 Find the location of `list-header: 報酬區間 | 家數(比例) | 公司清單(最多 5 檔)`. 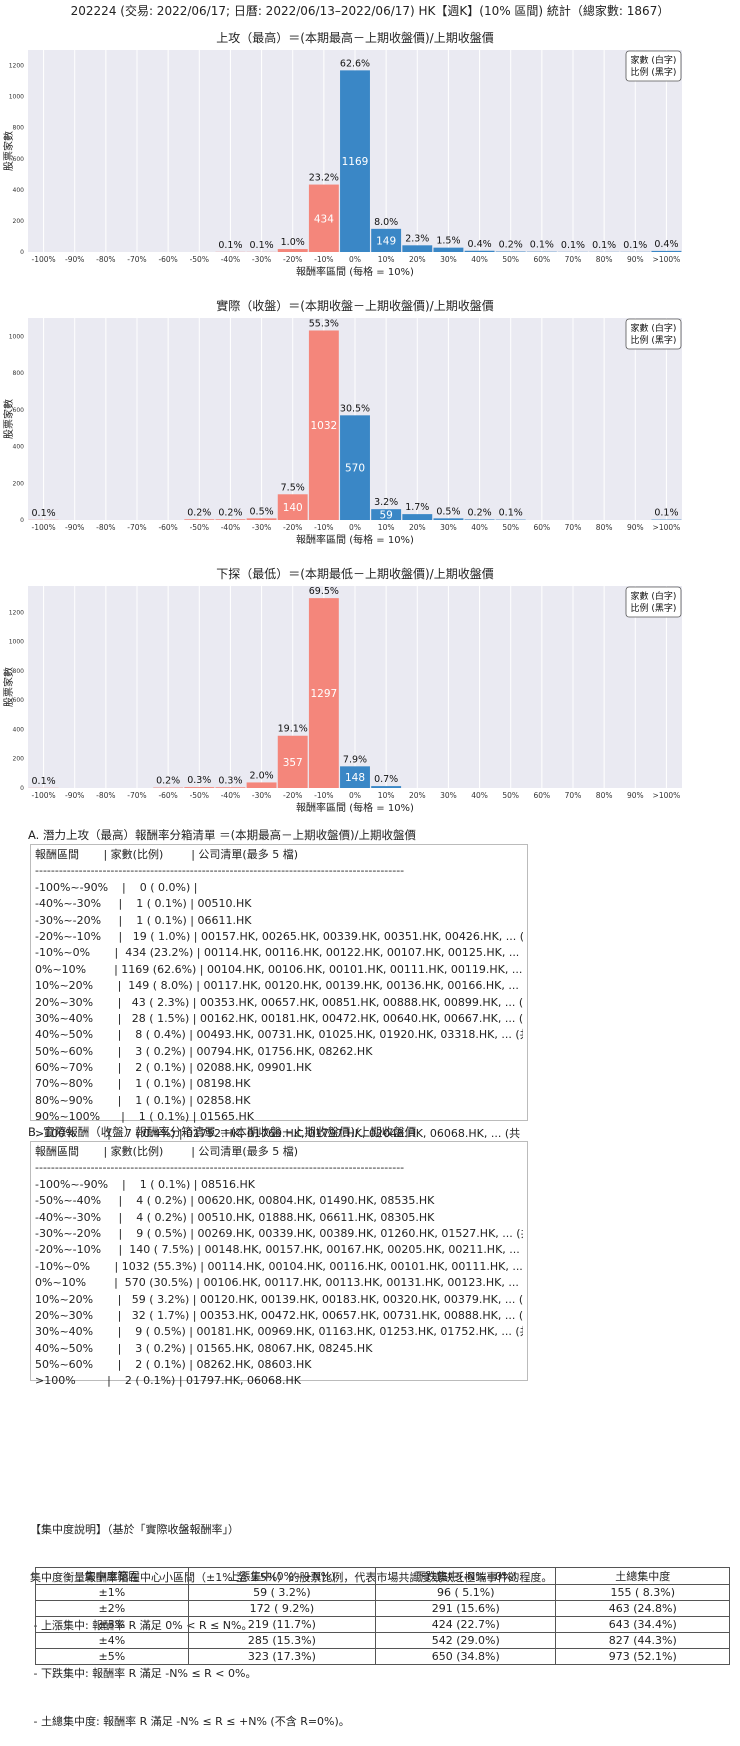

list-header: 報酬區間 | 家數(比例) | 公司清單(最多 5 檔) is located at coordinates (279, 1152).